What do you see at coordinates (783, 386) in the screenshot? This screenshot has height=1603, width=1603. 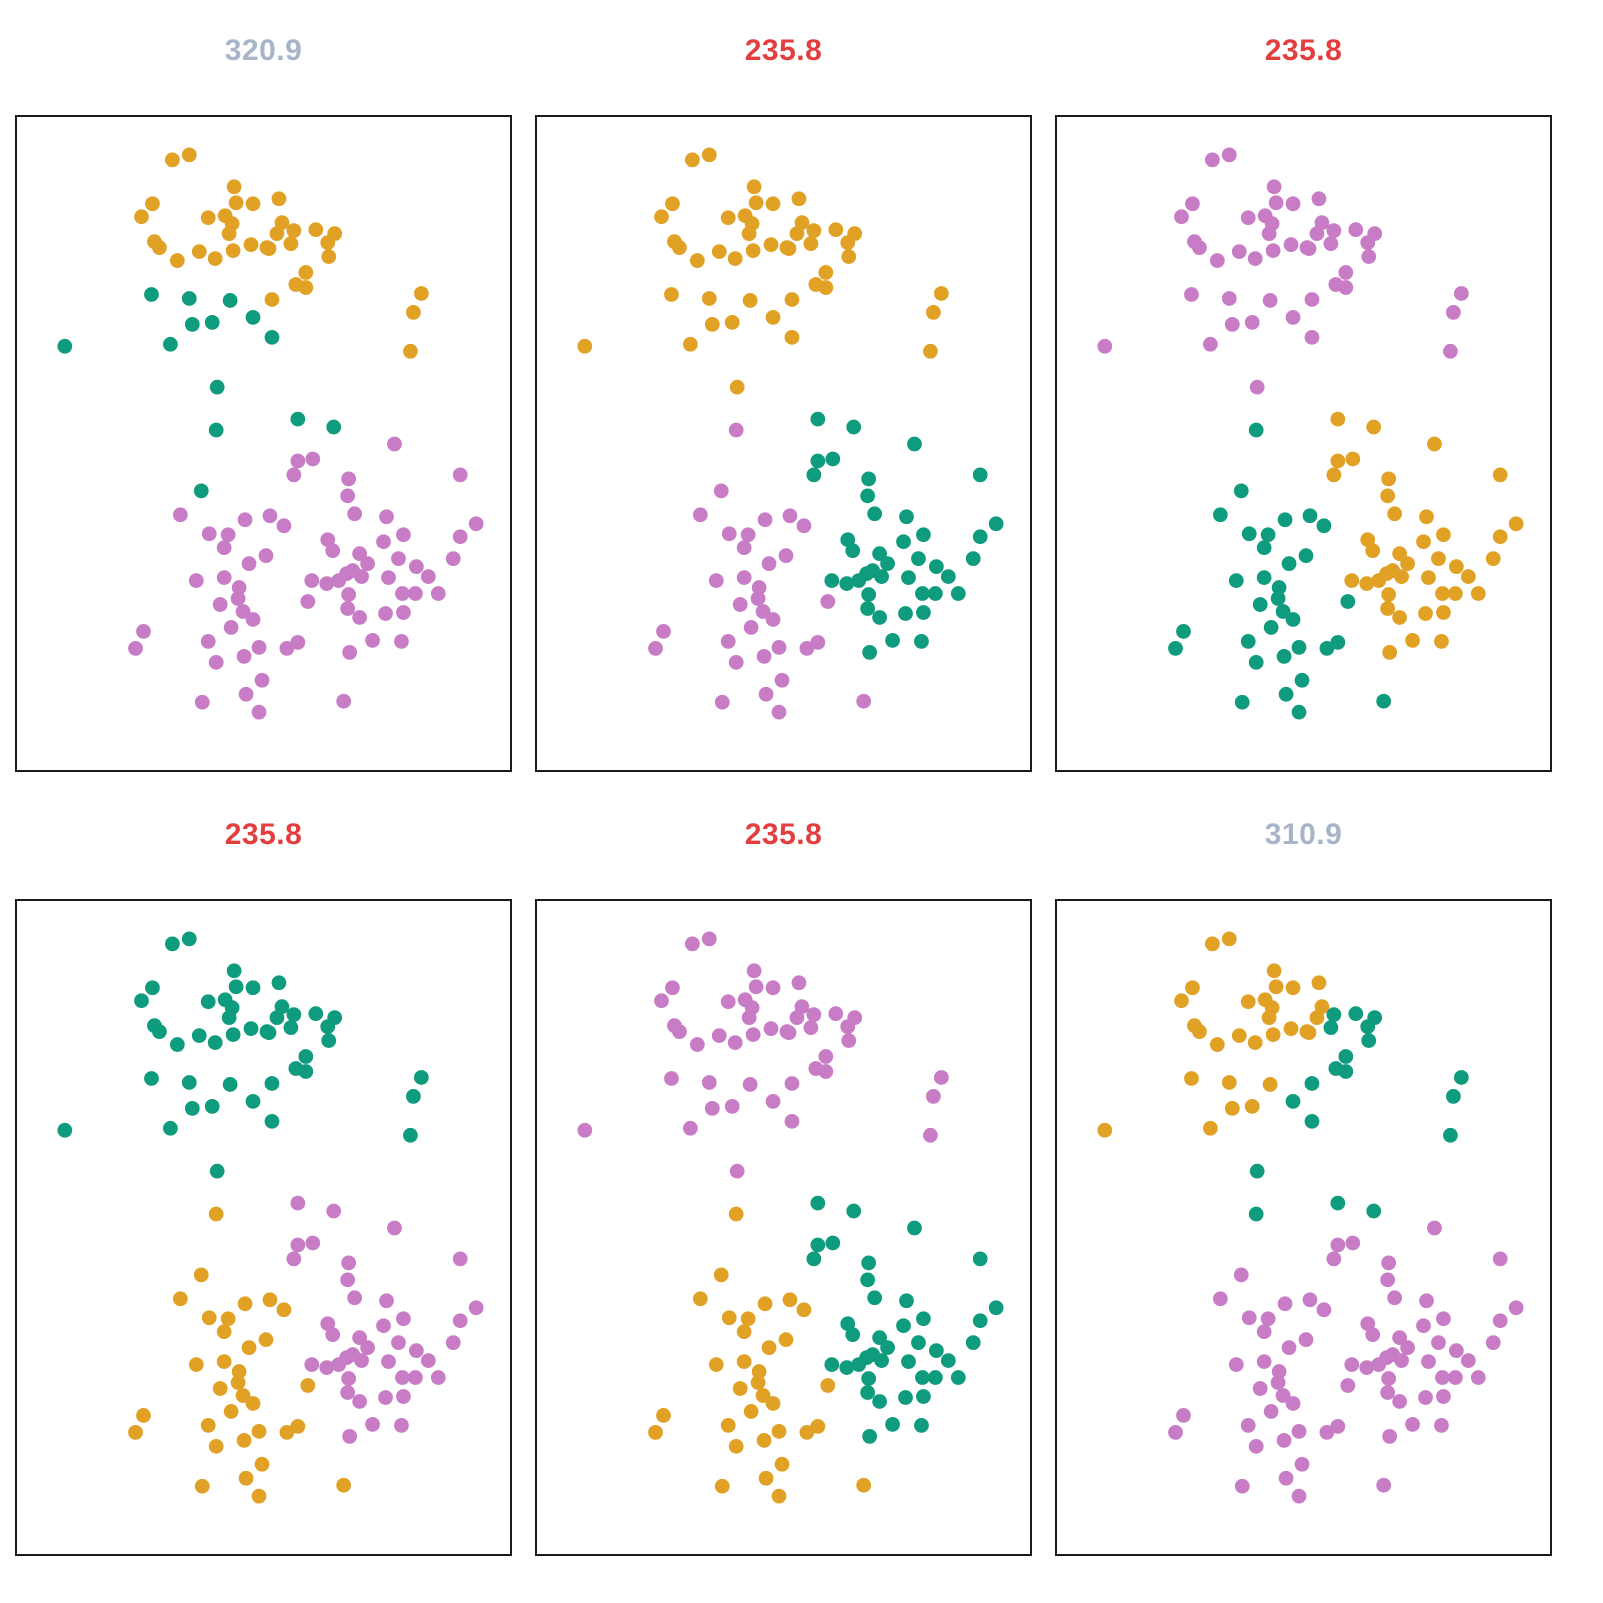 I see `panel-cell-2: 235.8` at bounding box center [783, 386].